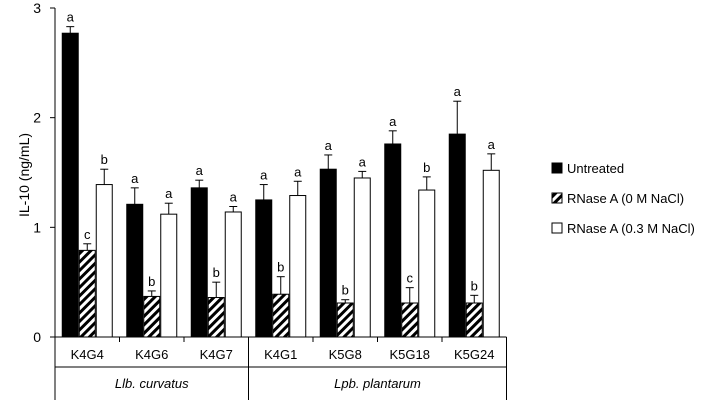  Describe the element at coordinates (70, 185) in the screenshot. I see `bar-K4G4-s0` at that location.